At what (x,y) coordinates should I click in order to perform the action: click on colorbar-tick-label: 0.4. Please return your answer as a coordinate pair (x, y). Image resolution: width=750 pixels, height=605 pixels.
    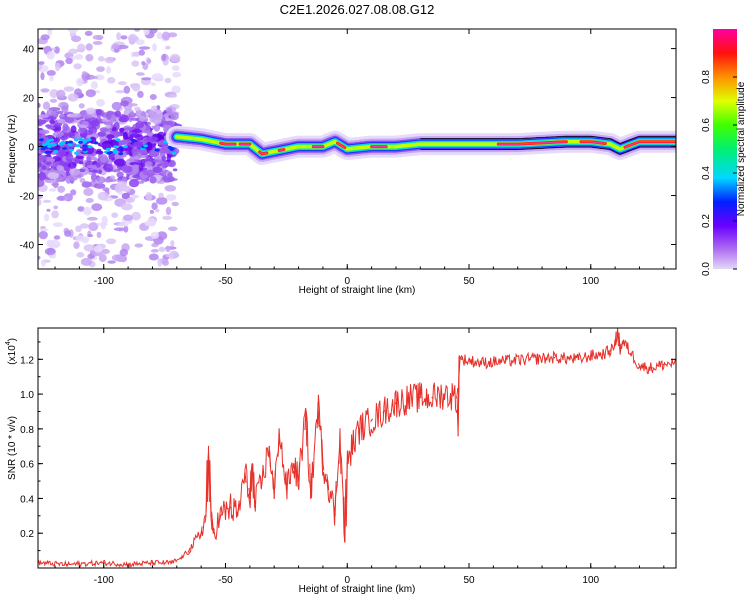
    Looking at the image, I should click on (706, 173).